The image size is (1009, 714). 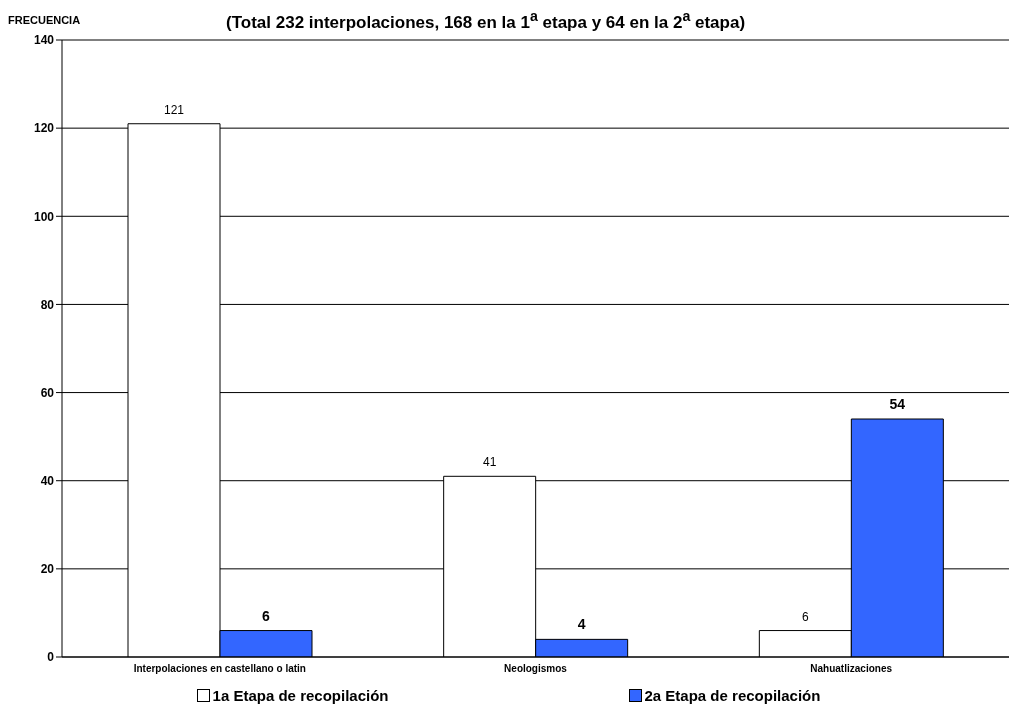 I want to click on x-tick-label: Neologismos, so click(x=536, y=669).